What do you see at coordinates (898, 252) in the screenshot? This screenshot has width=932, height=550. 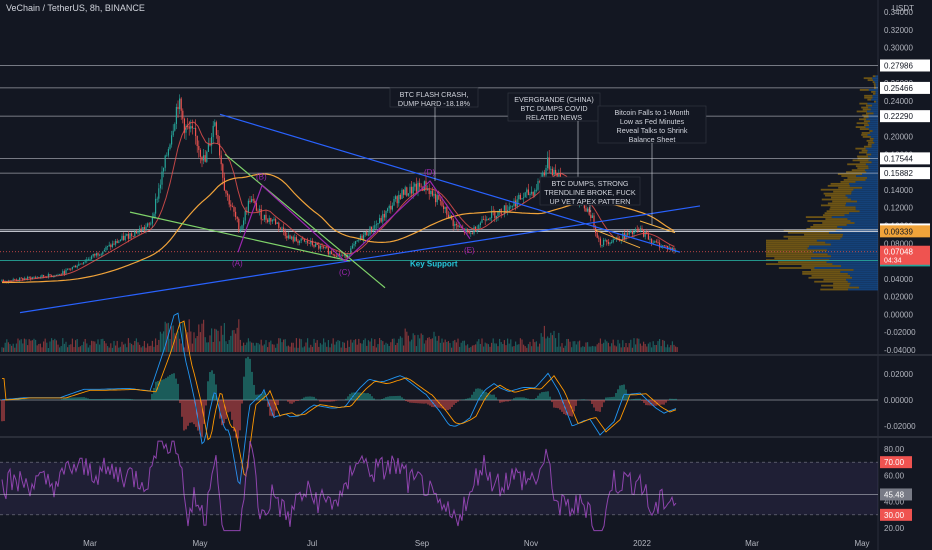 I see `last-price-text: 0.07048` at bounding box center [898, 252].